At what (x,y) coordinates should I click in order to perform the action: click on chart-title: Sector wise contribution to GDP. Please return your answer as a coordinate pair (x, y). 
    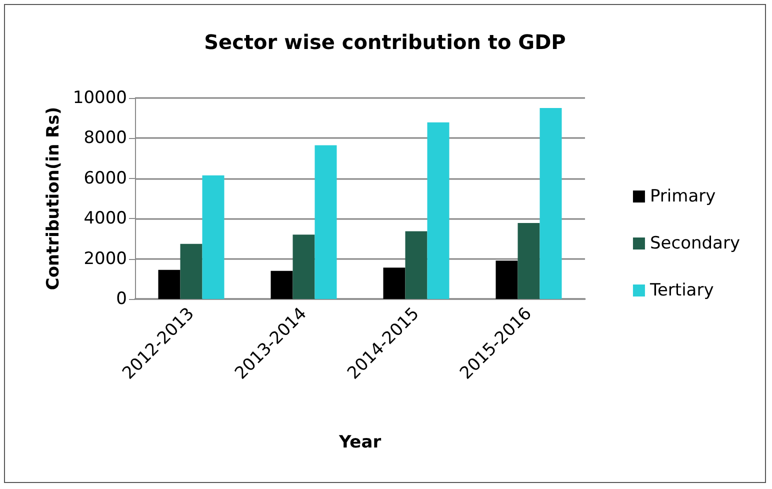
    Looking at the image, I should click on (385, 42).